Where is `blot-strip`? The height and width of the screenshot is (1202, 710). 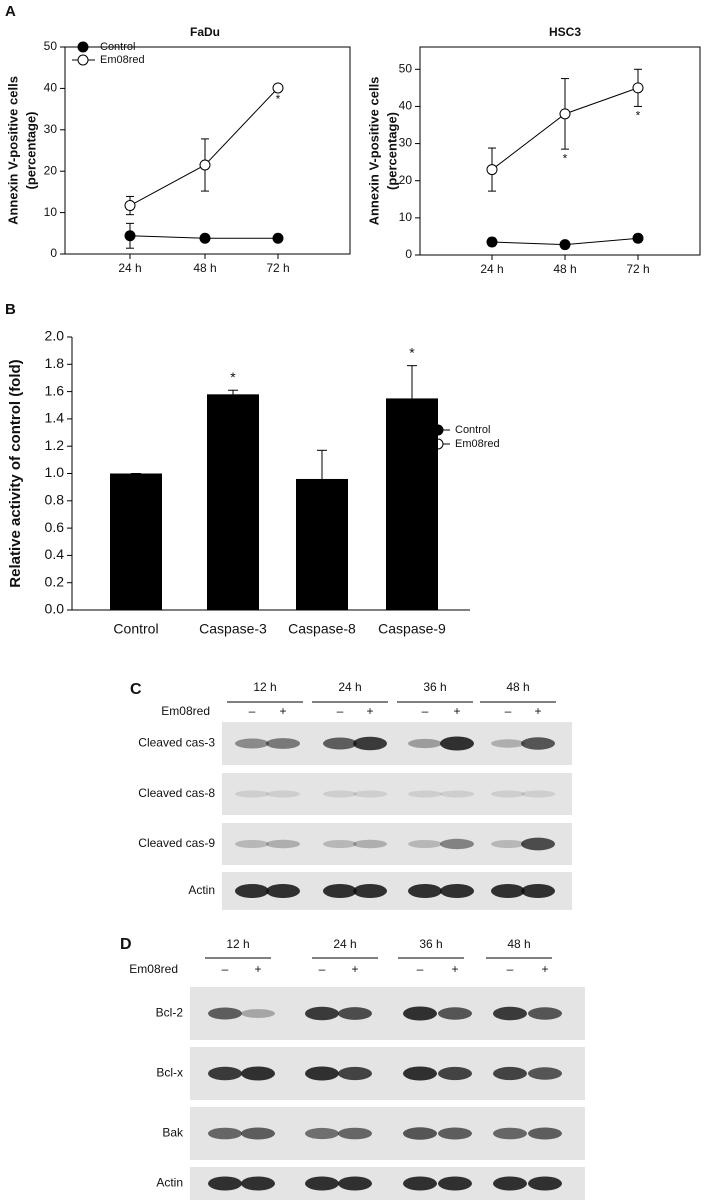 blot-strip is located at coordinates (397, 794).